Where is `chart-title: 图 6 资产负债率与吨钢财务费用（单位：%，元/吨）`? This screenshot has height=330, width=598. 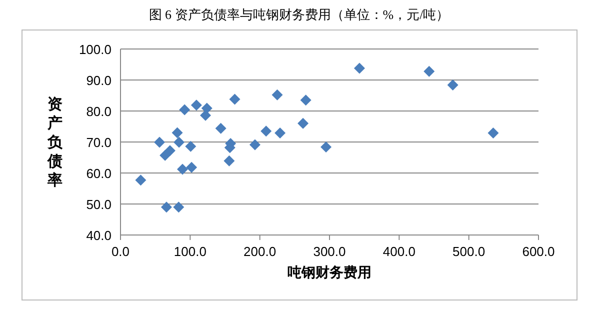 chart-title: 图 6 资产负债率与吨钢财务费用（单位：%，元/吨） is located at coordinates (299, 14).